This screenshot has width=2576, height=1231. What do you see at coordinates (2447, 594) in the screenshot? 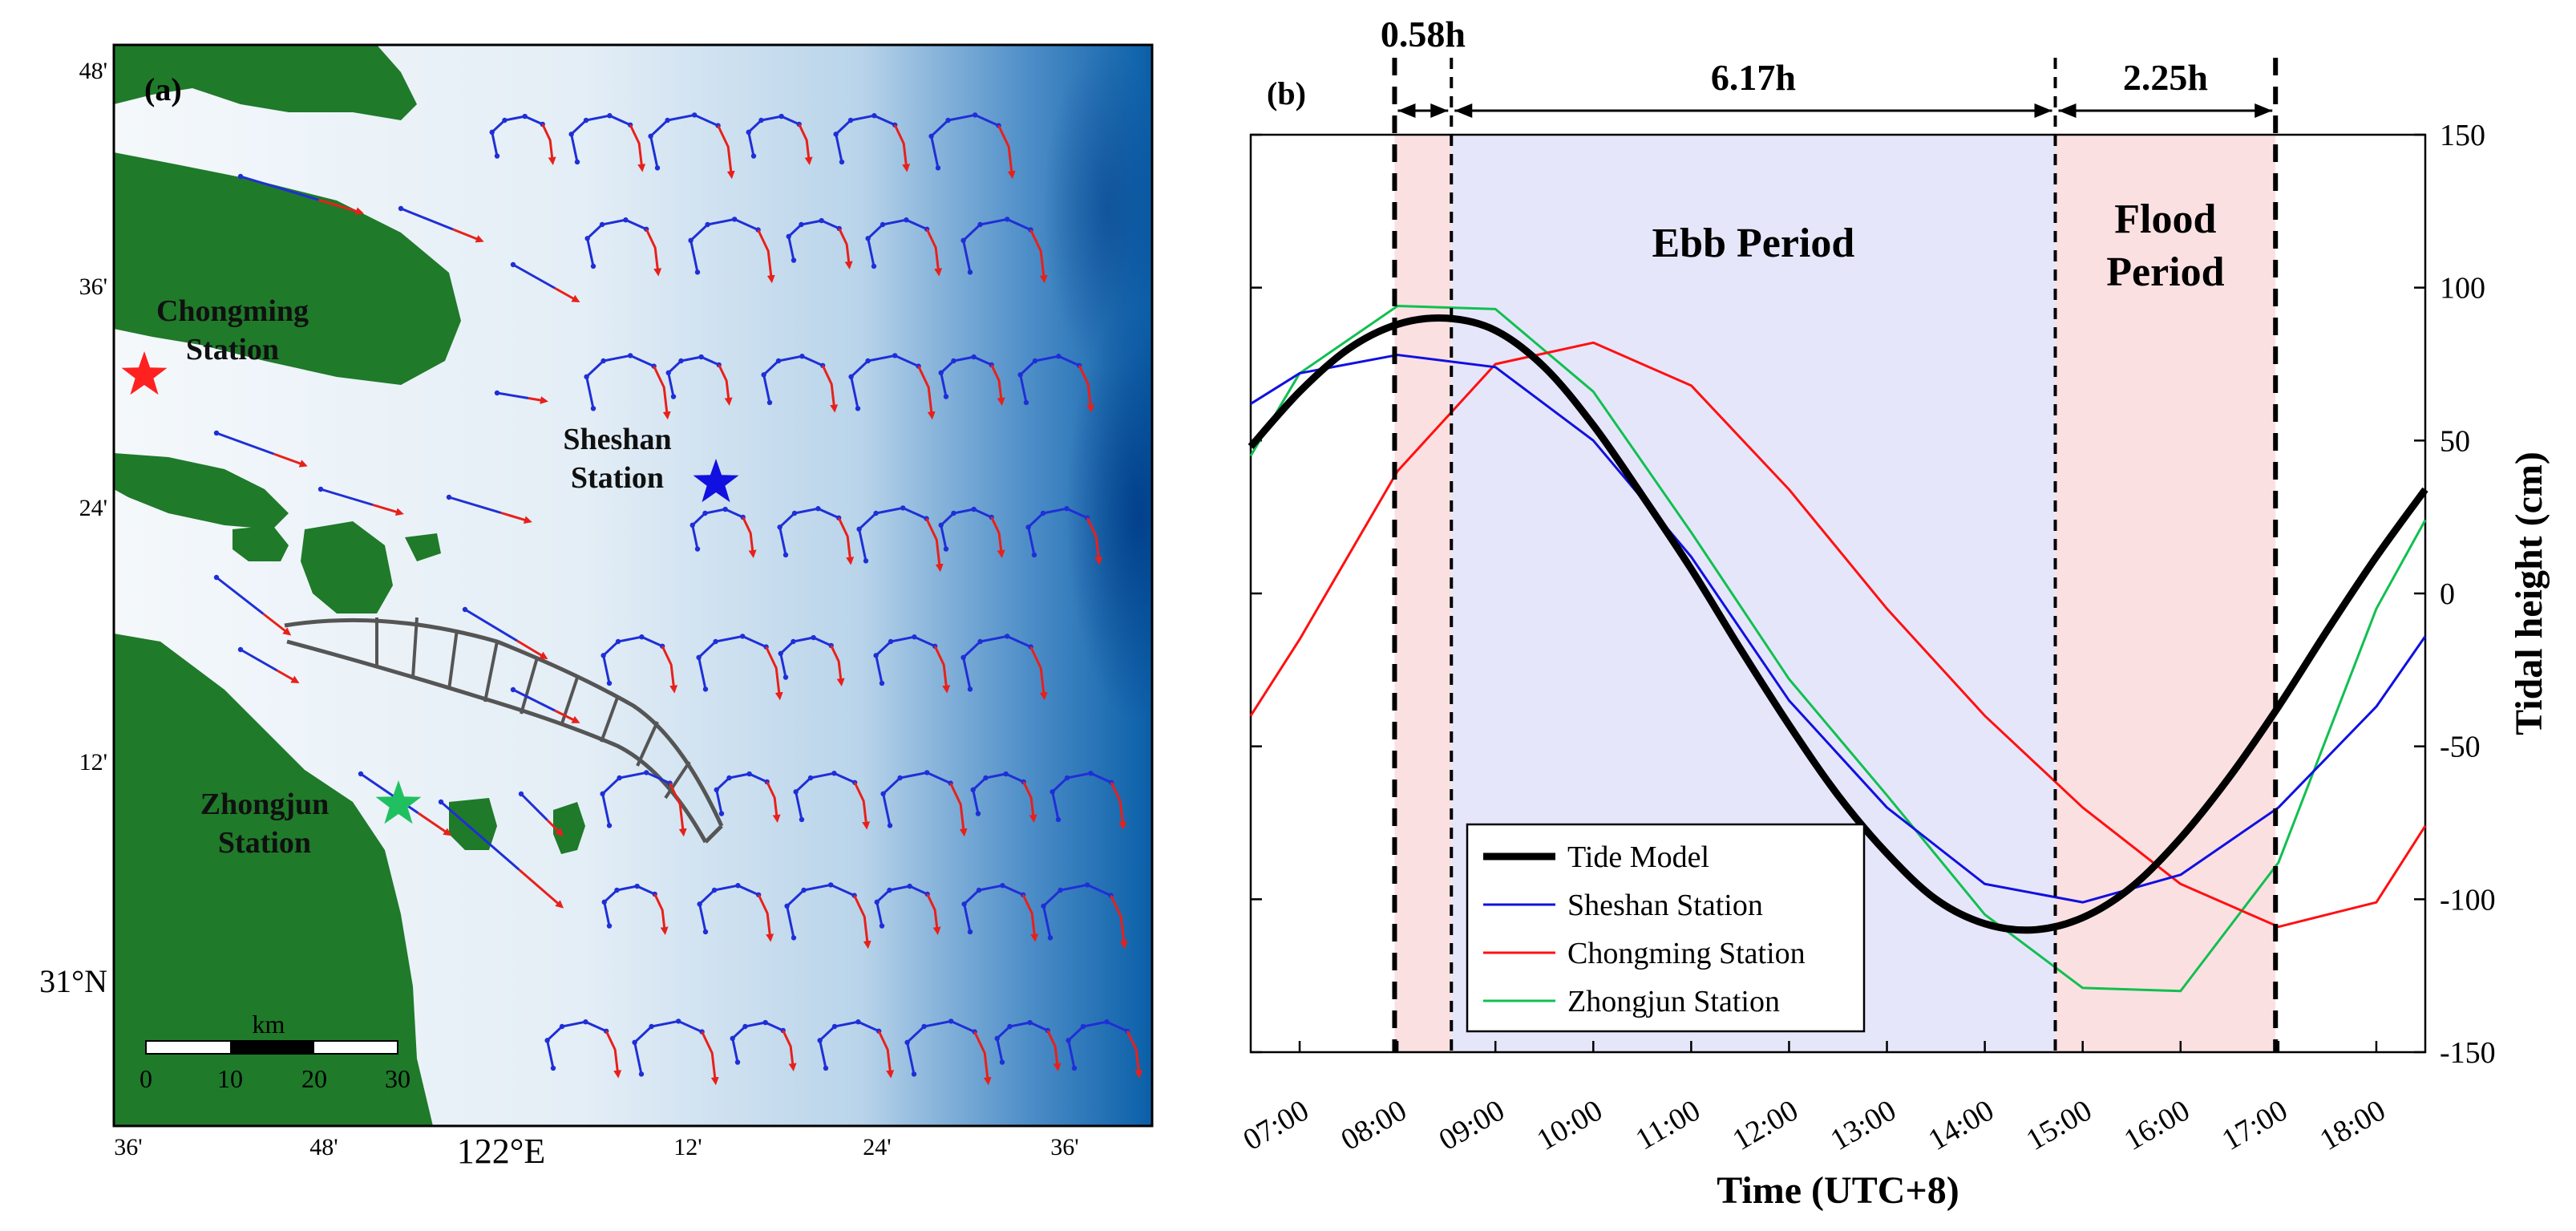
I see `y-tick-label: 0` at bounding box center [2447, 594].